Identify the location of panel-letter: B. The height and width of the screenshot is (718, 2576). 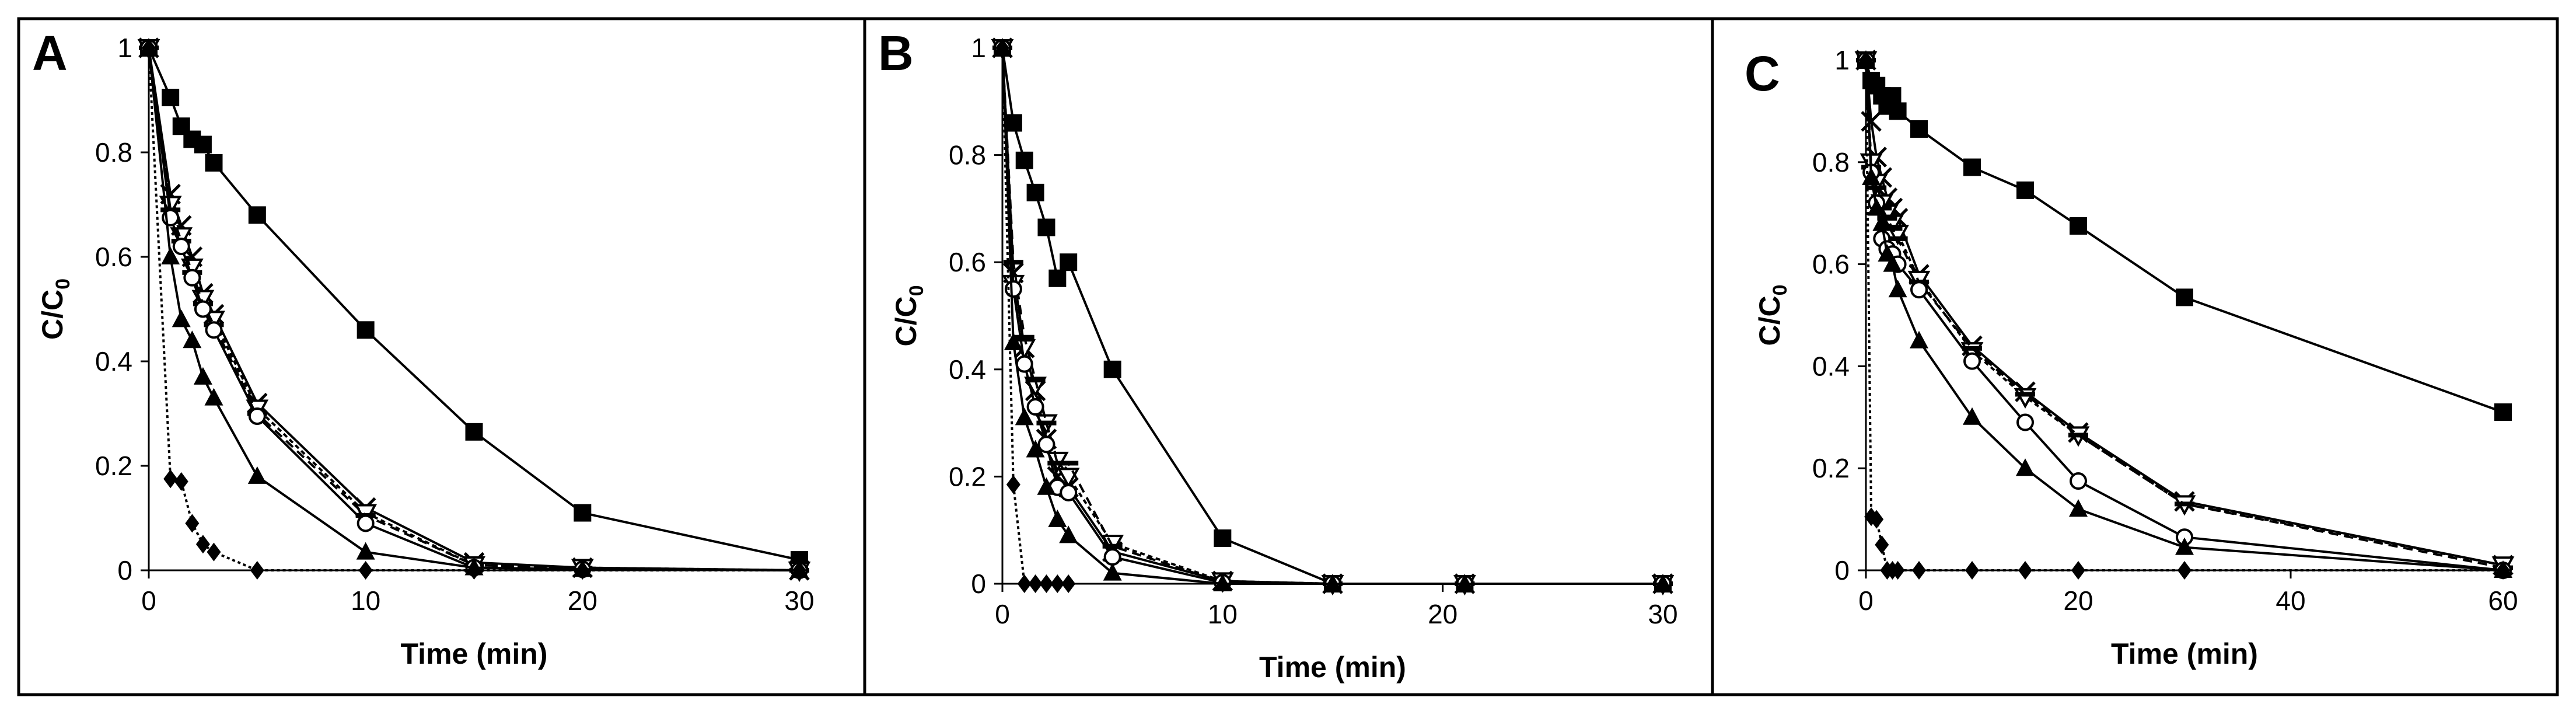
(896, 53).